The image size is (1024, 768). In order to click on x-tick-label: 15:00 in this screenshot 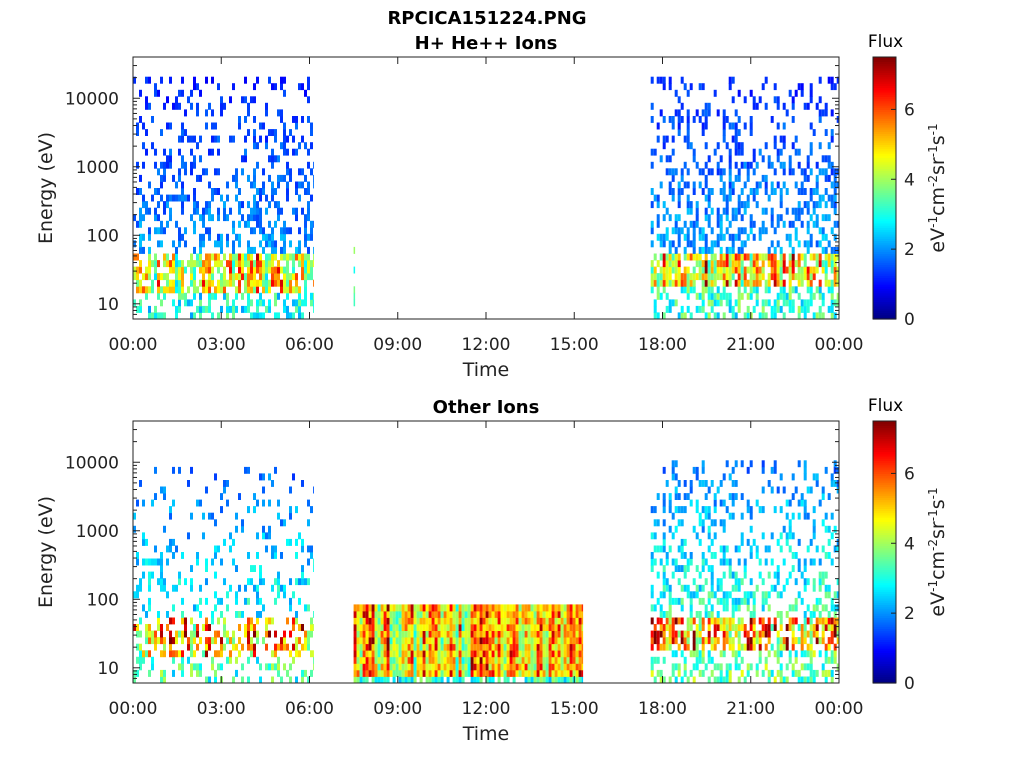, I will do `click(574, 709)`.